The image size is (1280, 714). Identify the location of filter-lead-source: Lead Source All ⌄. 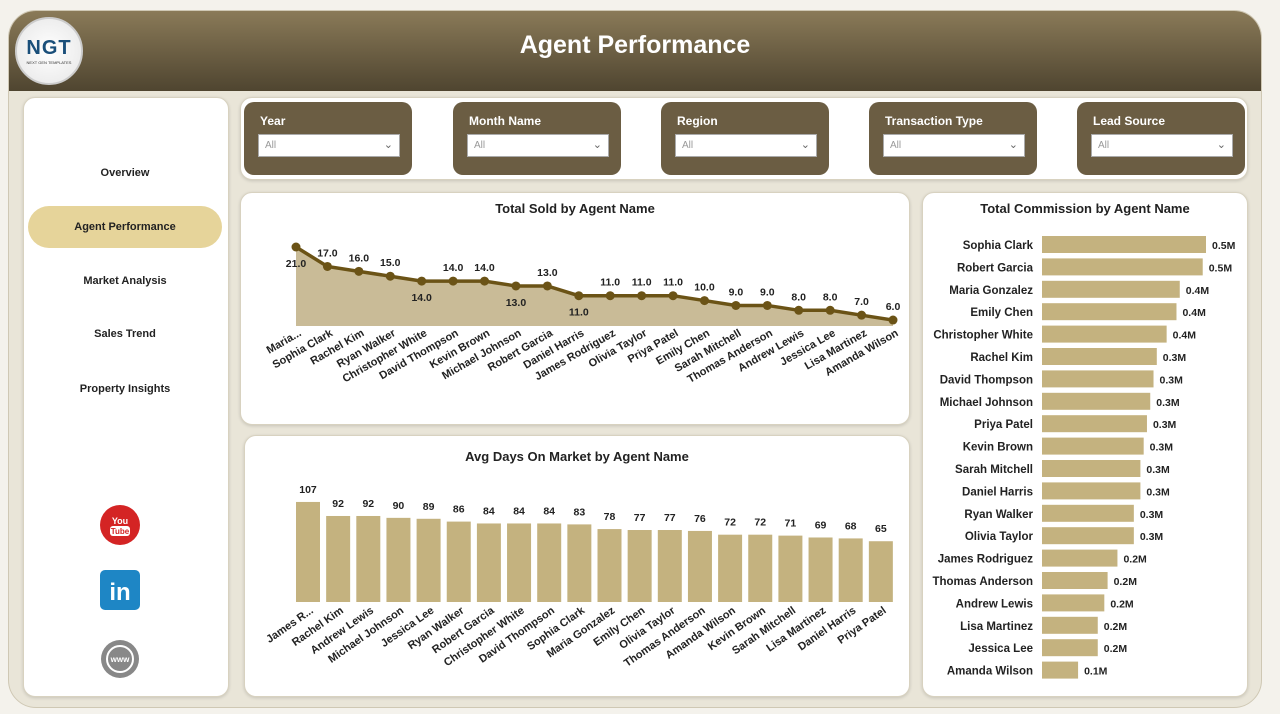
(1161, 138).